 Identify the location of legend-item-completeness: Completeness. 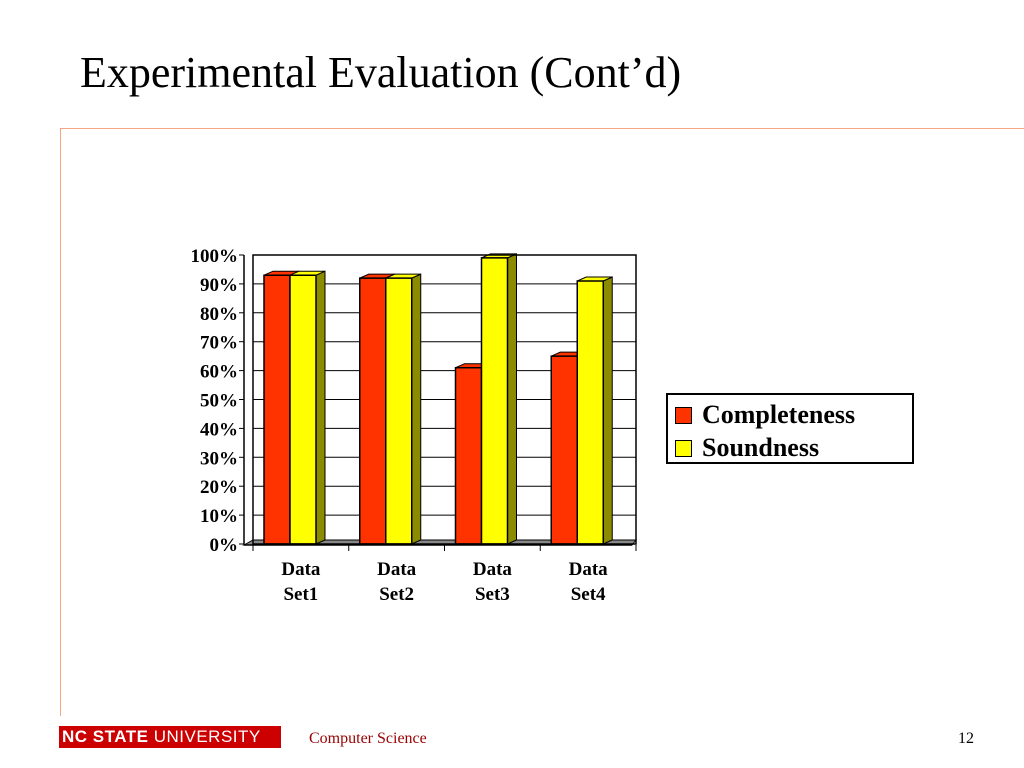
(790, 414).